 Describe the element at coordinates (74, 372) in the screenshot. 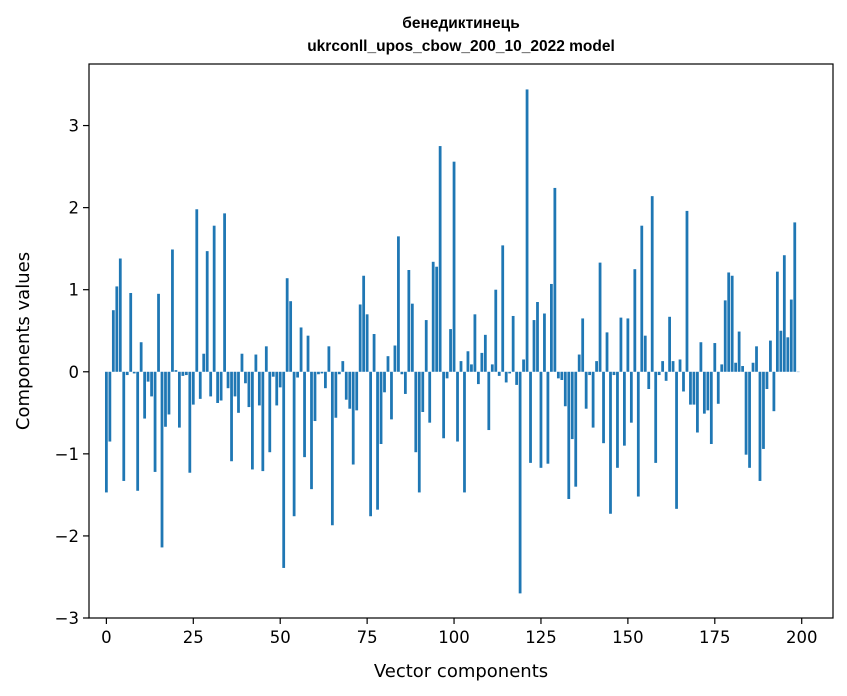

I see `y-tick-label-0: 0` at that location.